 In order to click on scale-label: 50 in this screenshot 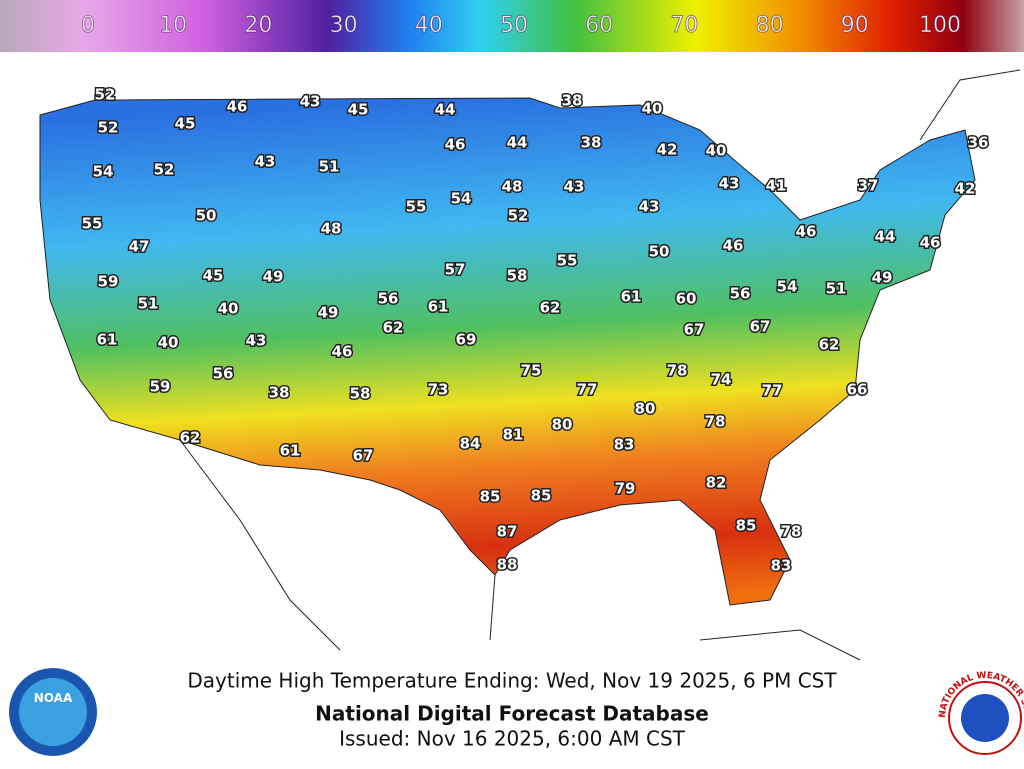, I will do `click(514, 25)`.